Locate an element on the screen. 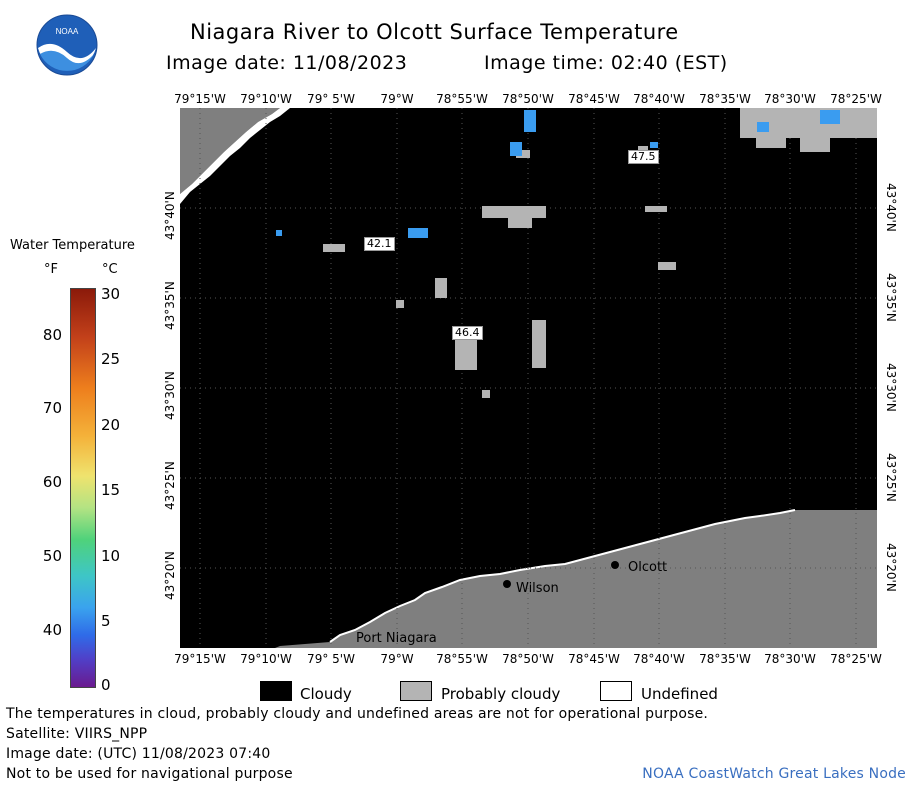  lon-label-bottom: 78°40'W is located at coordinates (659, 659).